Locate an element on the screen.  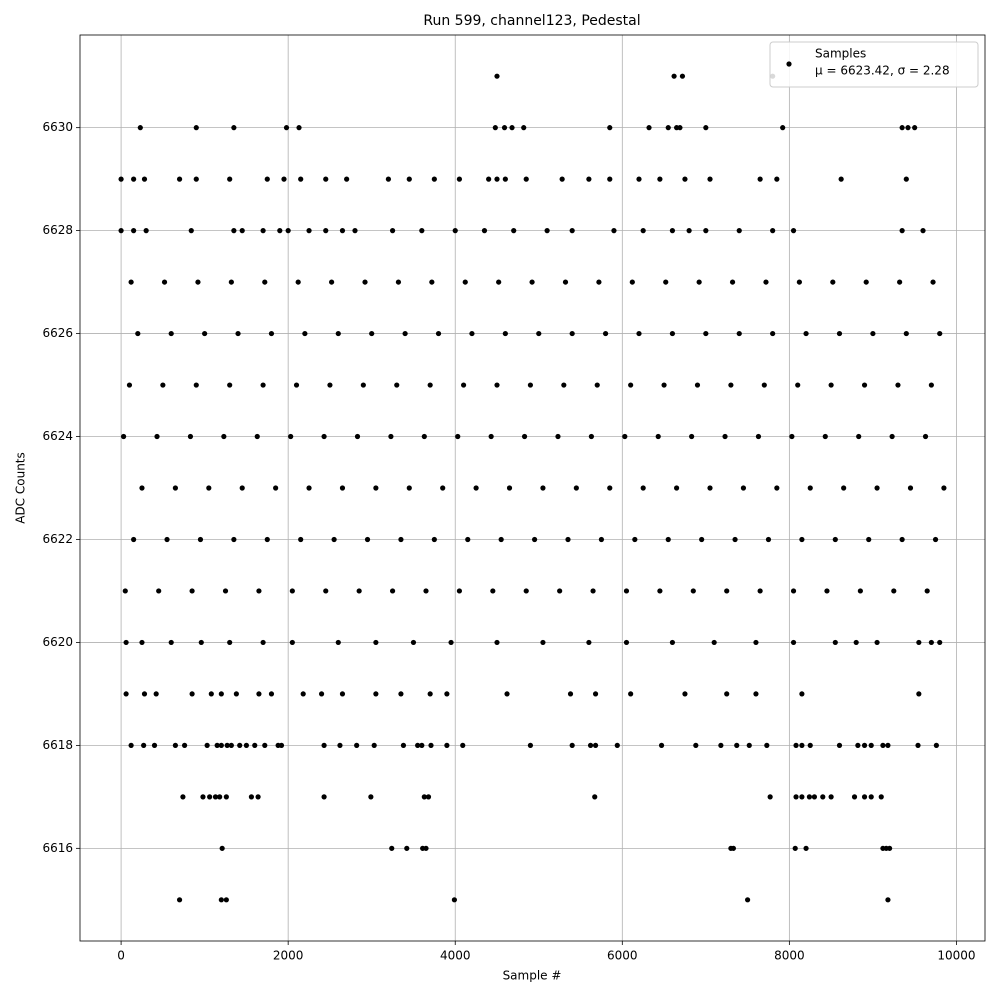
y-tick-label: 6622 is located at coordinates (57, 539).